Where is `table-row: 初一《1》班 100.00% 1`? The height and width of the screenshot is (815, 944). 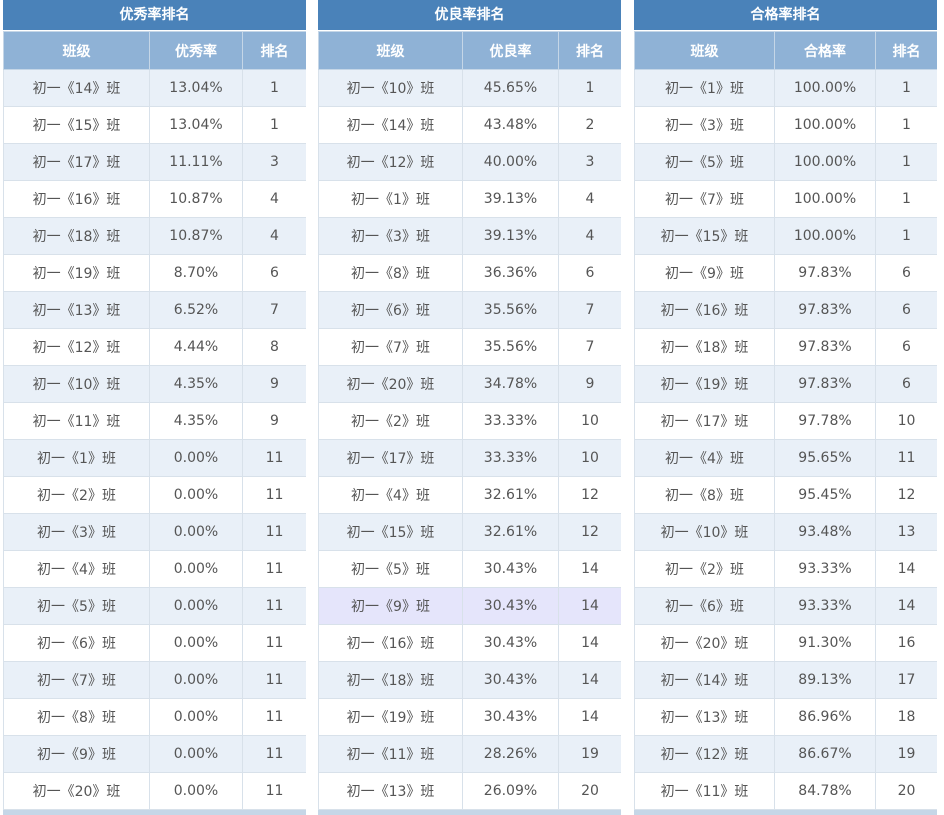 table-row: 初一《1》班 100.00% 1 is located at coordinates (785, 88).